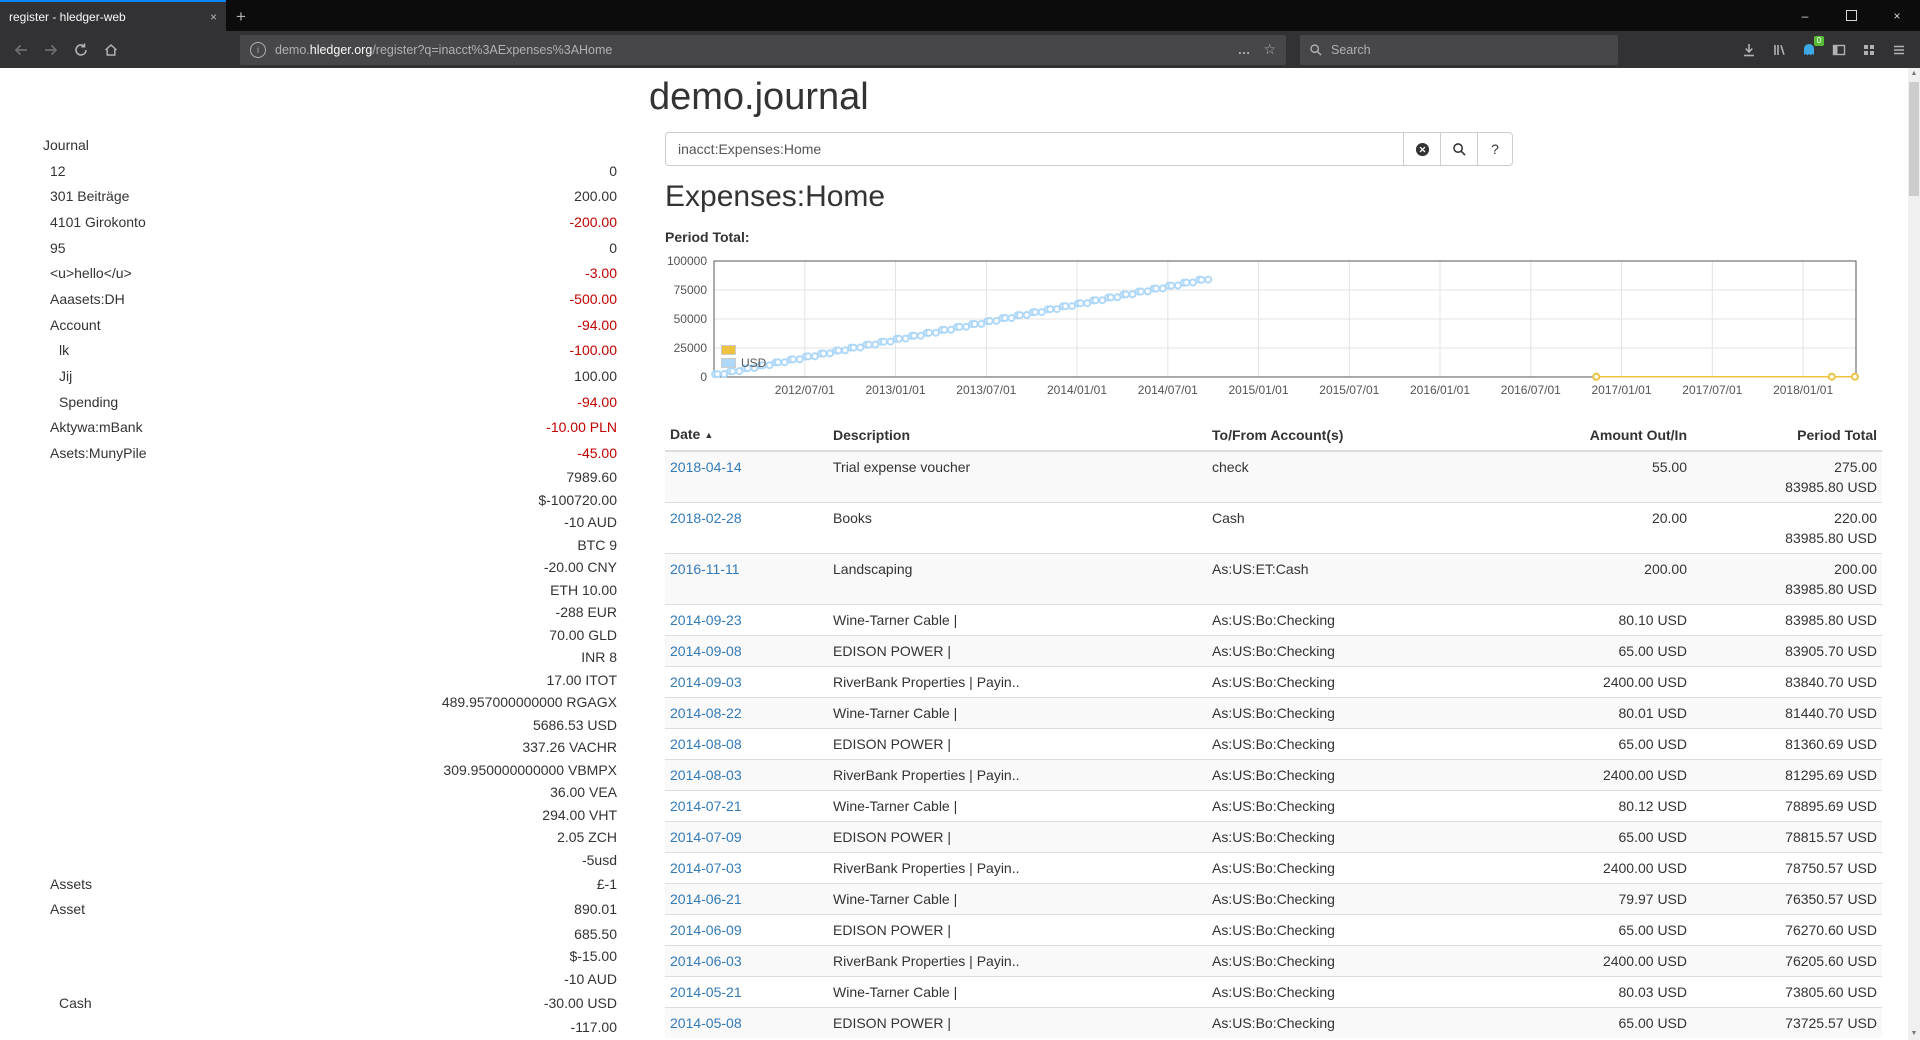 This screenshot has height=1040, width=1920. What do you see at coordinates (706, 467) in the screenshot?
I see `transaction-date-link: 2018-04-14` at bounding box center [706, 467].